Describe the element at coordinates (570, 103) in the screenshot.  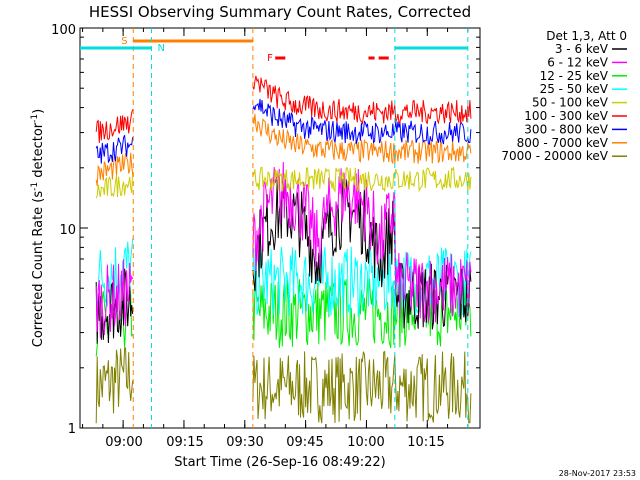
I see `legend-label: 50 - 100 keV` at that location.